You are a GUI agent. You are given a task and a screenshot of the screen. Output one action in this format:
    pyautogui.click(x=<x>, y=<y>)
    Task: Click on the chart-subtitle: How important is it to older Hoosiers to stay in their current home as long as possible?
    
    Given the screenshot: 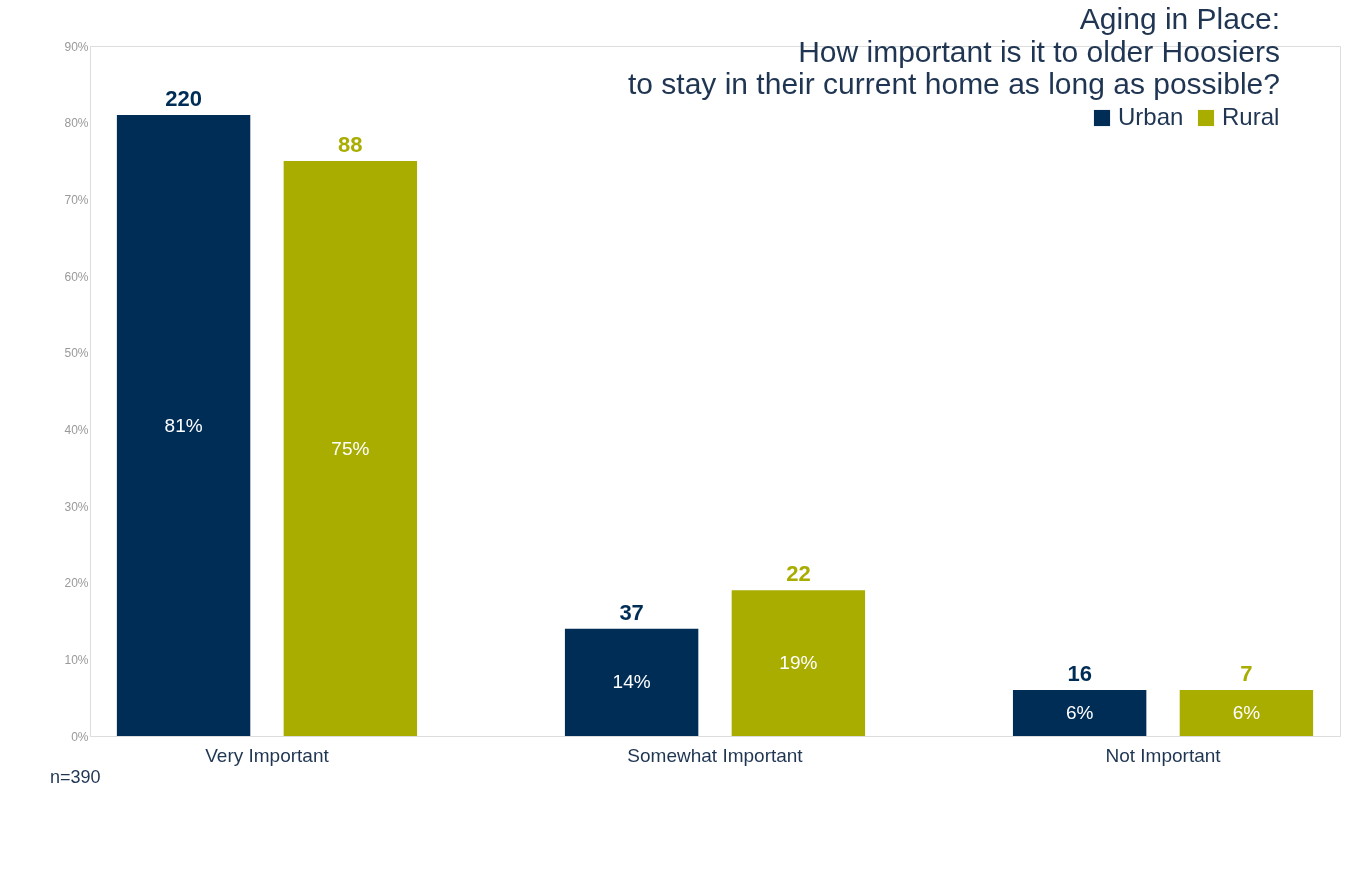 What is the action you would take?
    pyautogui.click(x=953, y=67)
    